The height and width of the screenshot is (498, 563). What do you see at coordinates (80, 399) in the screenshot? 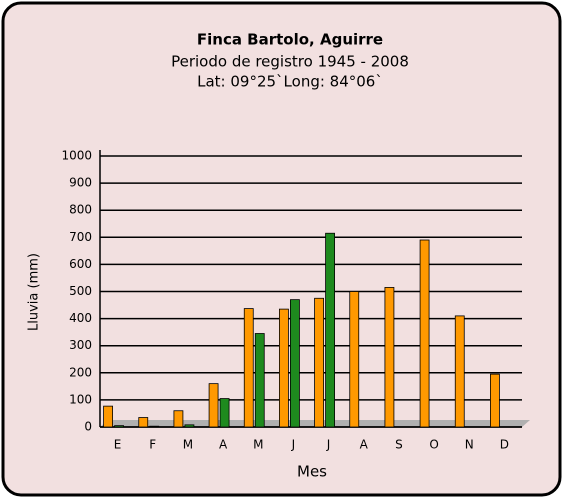
I see `y-tick-label: 100` at bounding box center [80, 399].